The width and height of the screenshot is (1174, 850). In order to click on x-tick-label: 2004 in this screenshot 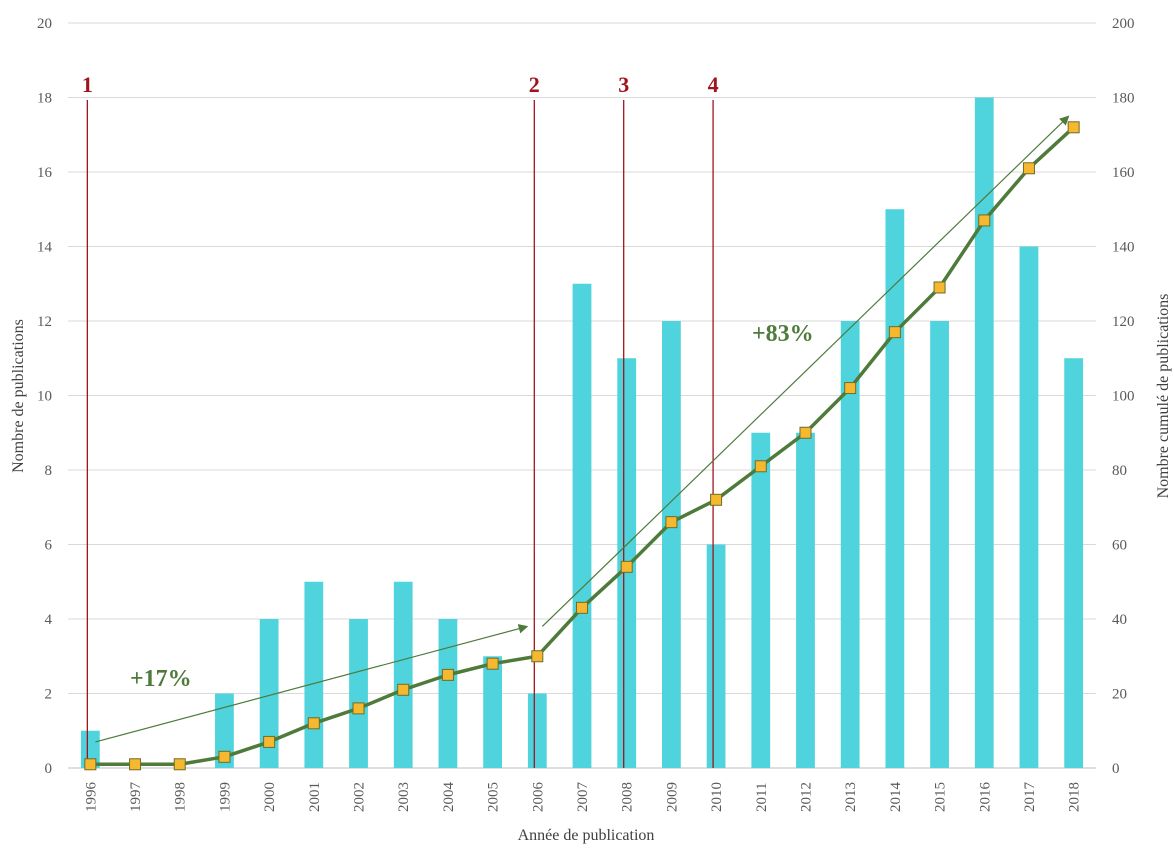, I will do `click(449, 797)`.